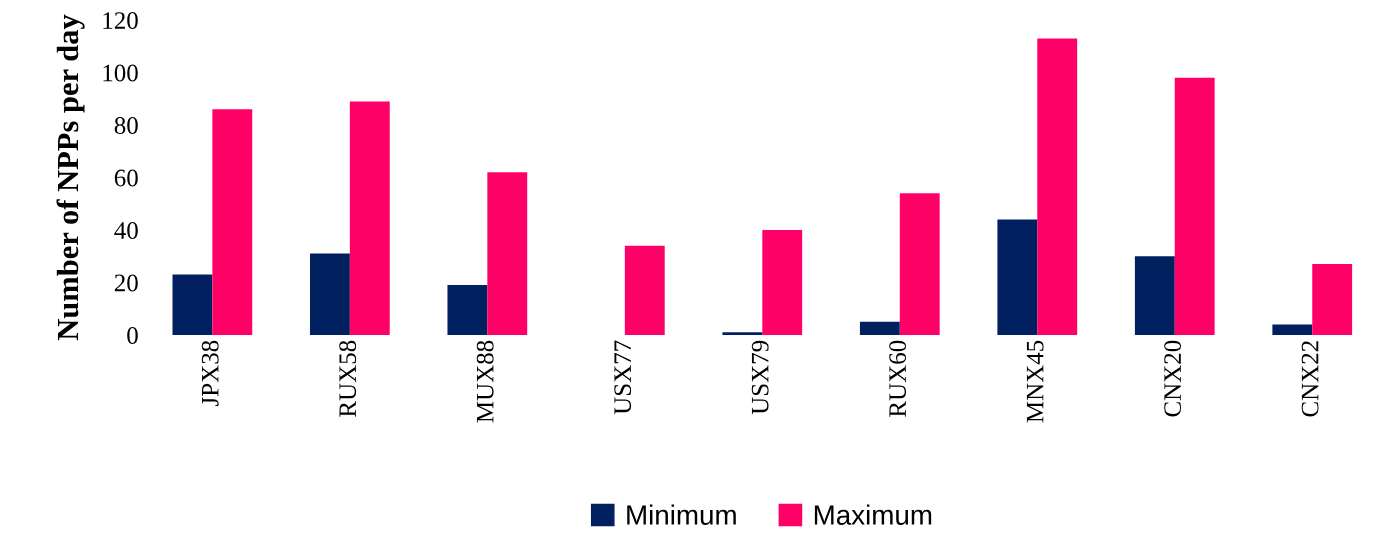 This screenshot has height=542, width=1381. I want to click on y-axis-title: Number of NPPs per day, so click(70, 177).